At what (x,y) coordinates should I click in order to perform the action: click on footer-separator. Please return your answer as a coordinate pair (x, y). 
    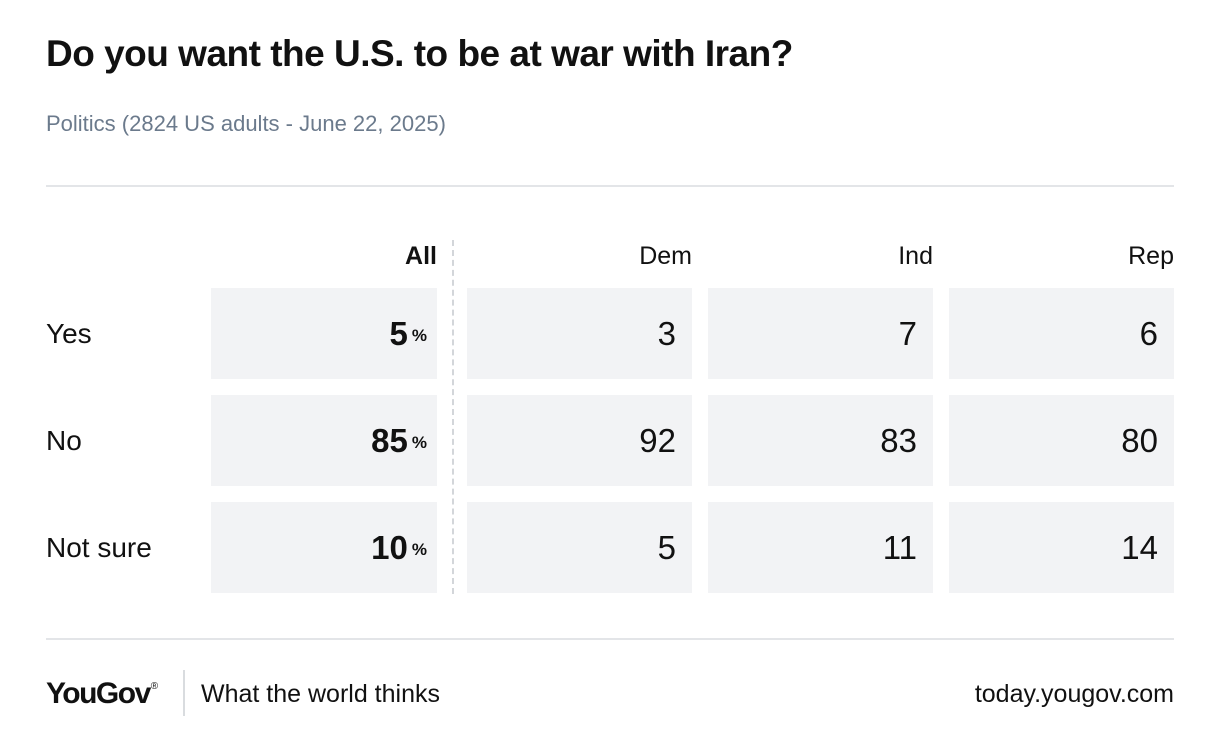
    Looking at the image, I should click on (184, 693).